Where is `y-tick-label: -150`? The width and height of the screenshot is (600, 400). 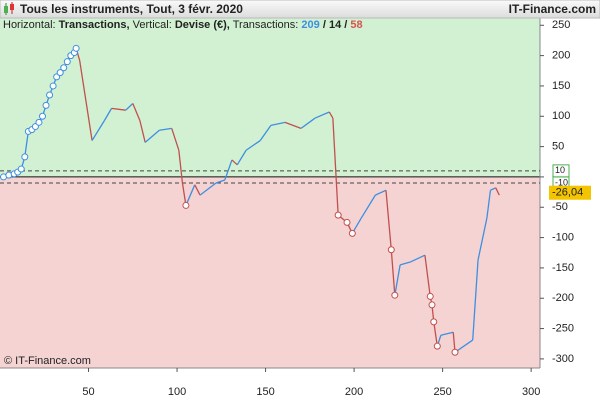 y-tick-label: -150 is located at coordinates (563, 268).